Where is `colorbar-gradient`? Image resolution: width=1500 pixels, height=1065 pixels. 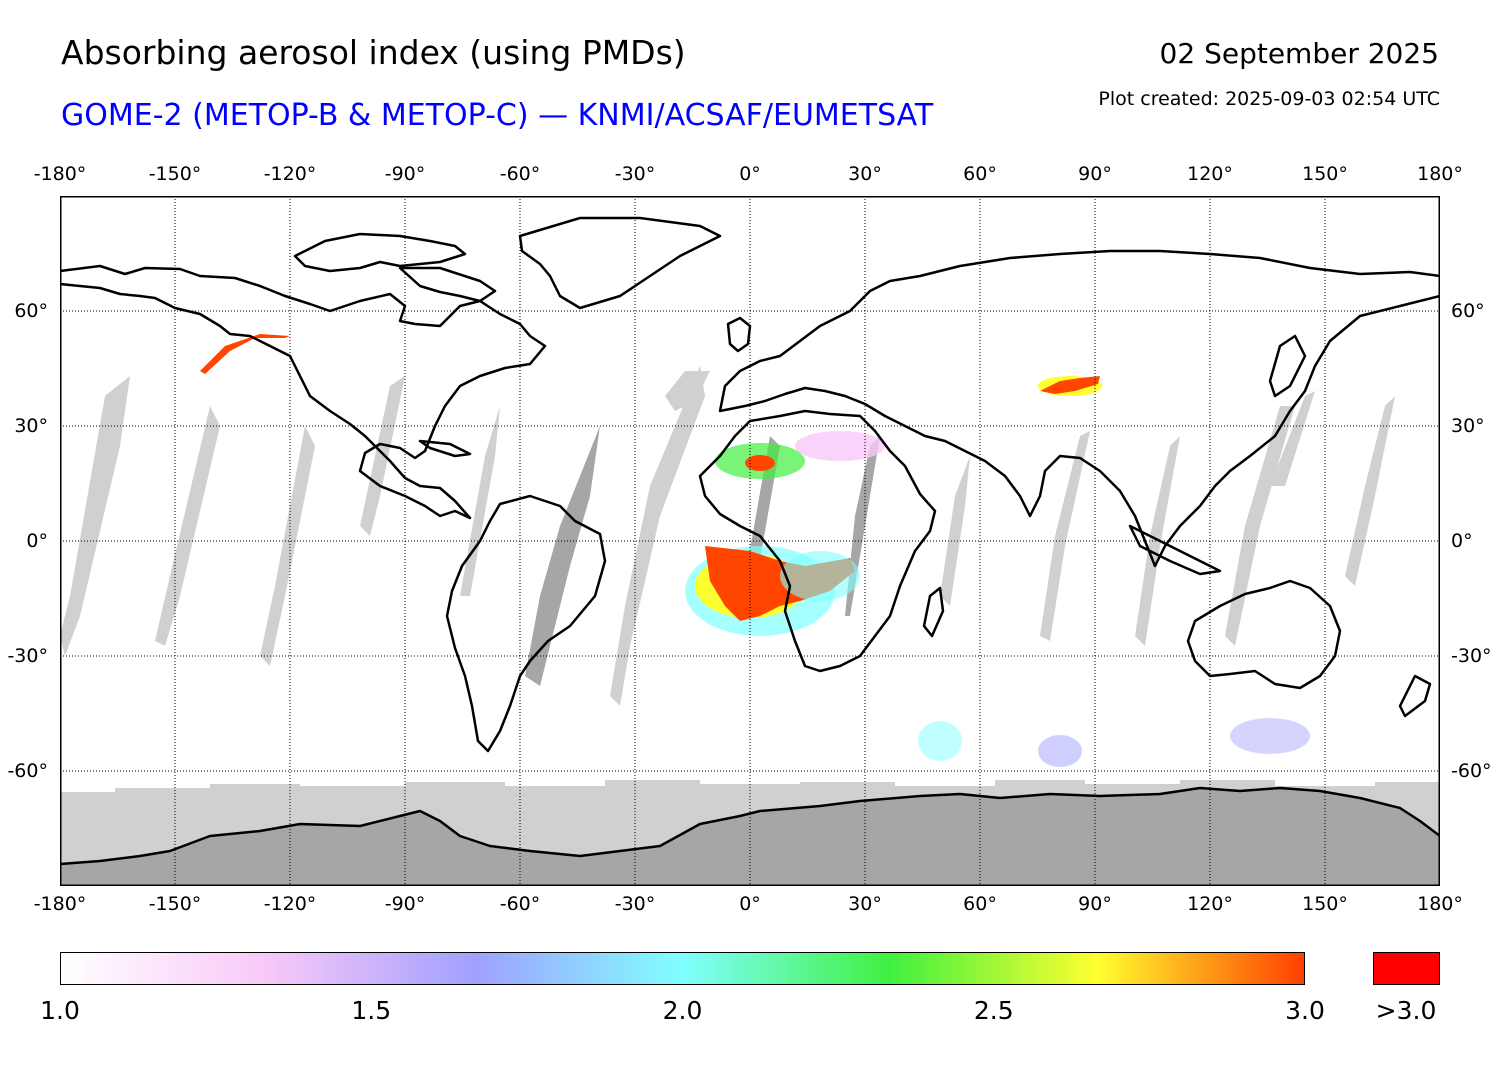 colorbar-gradient is located at coordinates (682, 968).